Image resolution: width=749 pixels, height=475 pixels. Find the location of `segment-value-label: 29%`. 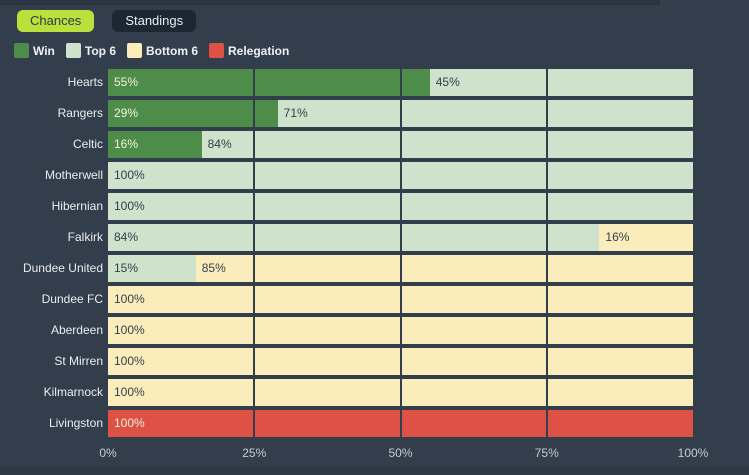

segment-value-label: 29% is located at coordinates (126, 113).